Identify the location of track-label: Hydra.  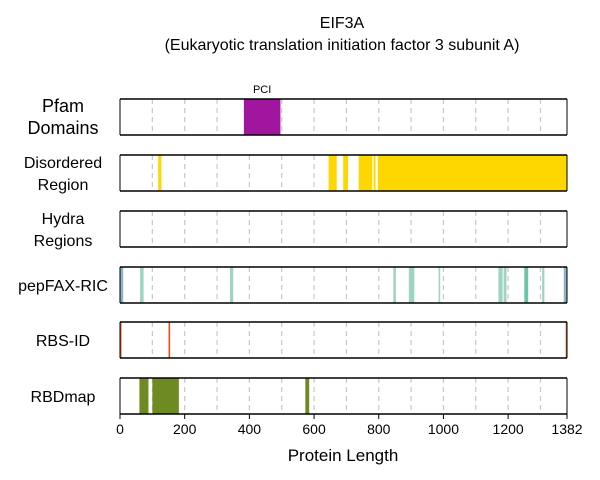
(63, 219).